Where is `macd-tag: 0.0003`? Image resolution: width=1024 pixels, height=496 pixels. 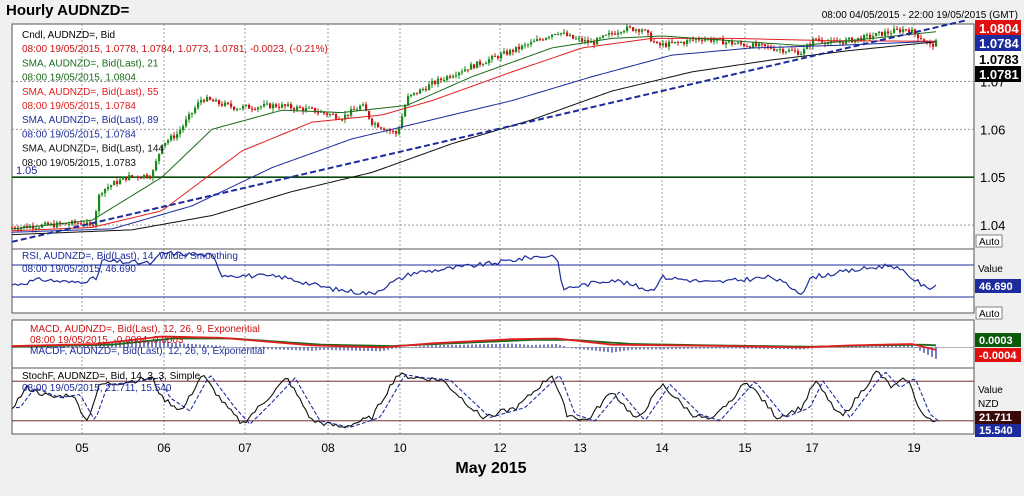 macd-tag: 0.0003 is located at coordinates (996, 341).